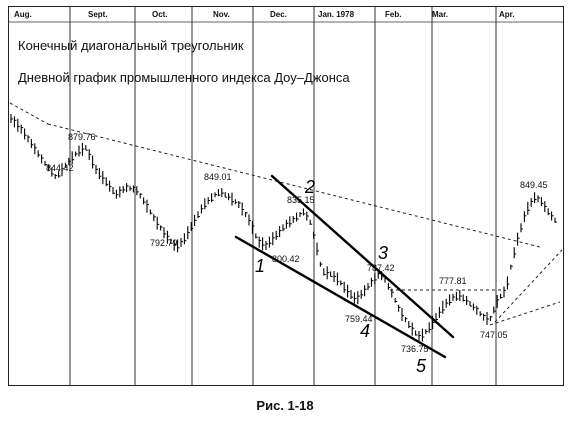 This screenshot has height=428, width=570. Describe the element at coordinates (381, 268) in the screenshot. I see `price-label: 787.42` at that location.